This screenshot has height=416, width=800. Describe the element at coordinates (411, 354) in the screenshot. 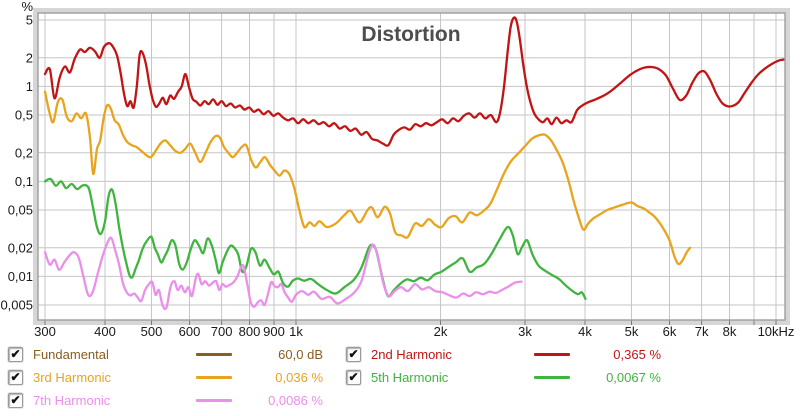

I see `legend-label-2nd-harmonic: 2nd Harmonic` at that location.